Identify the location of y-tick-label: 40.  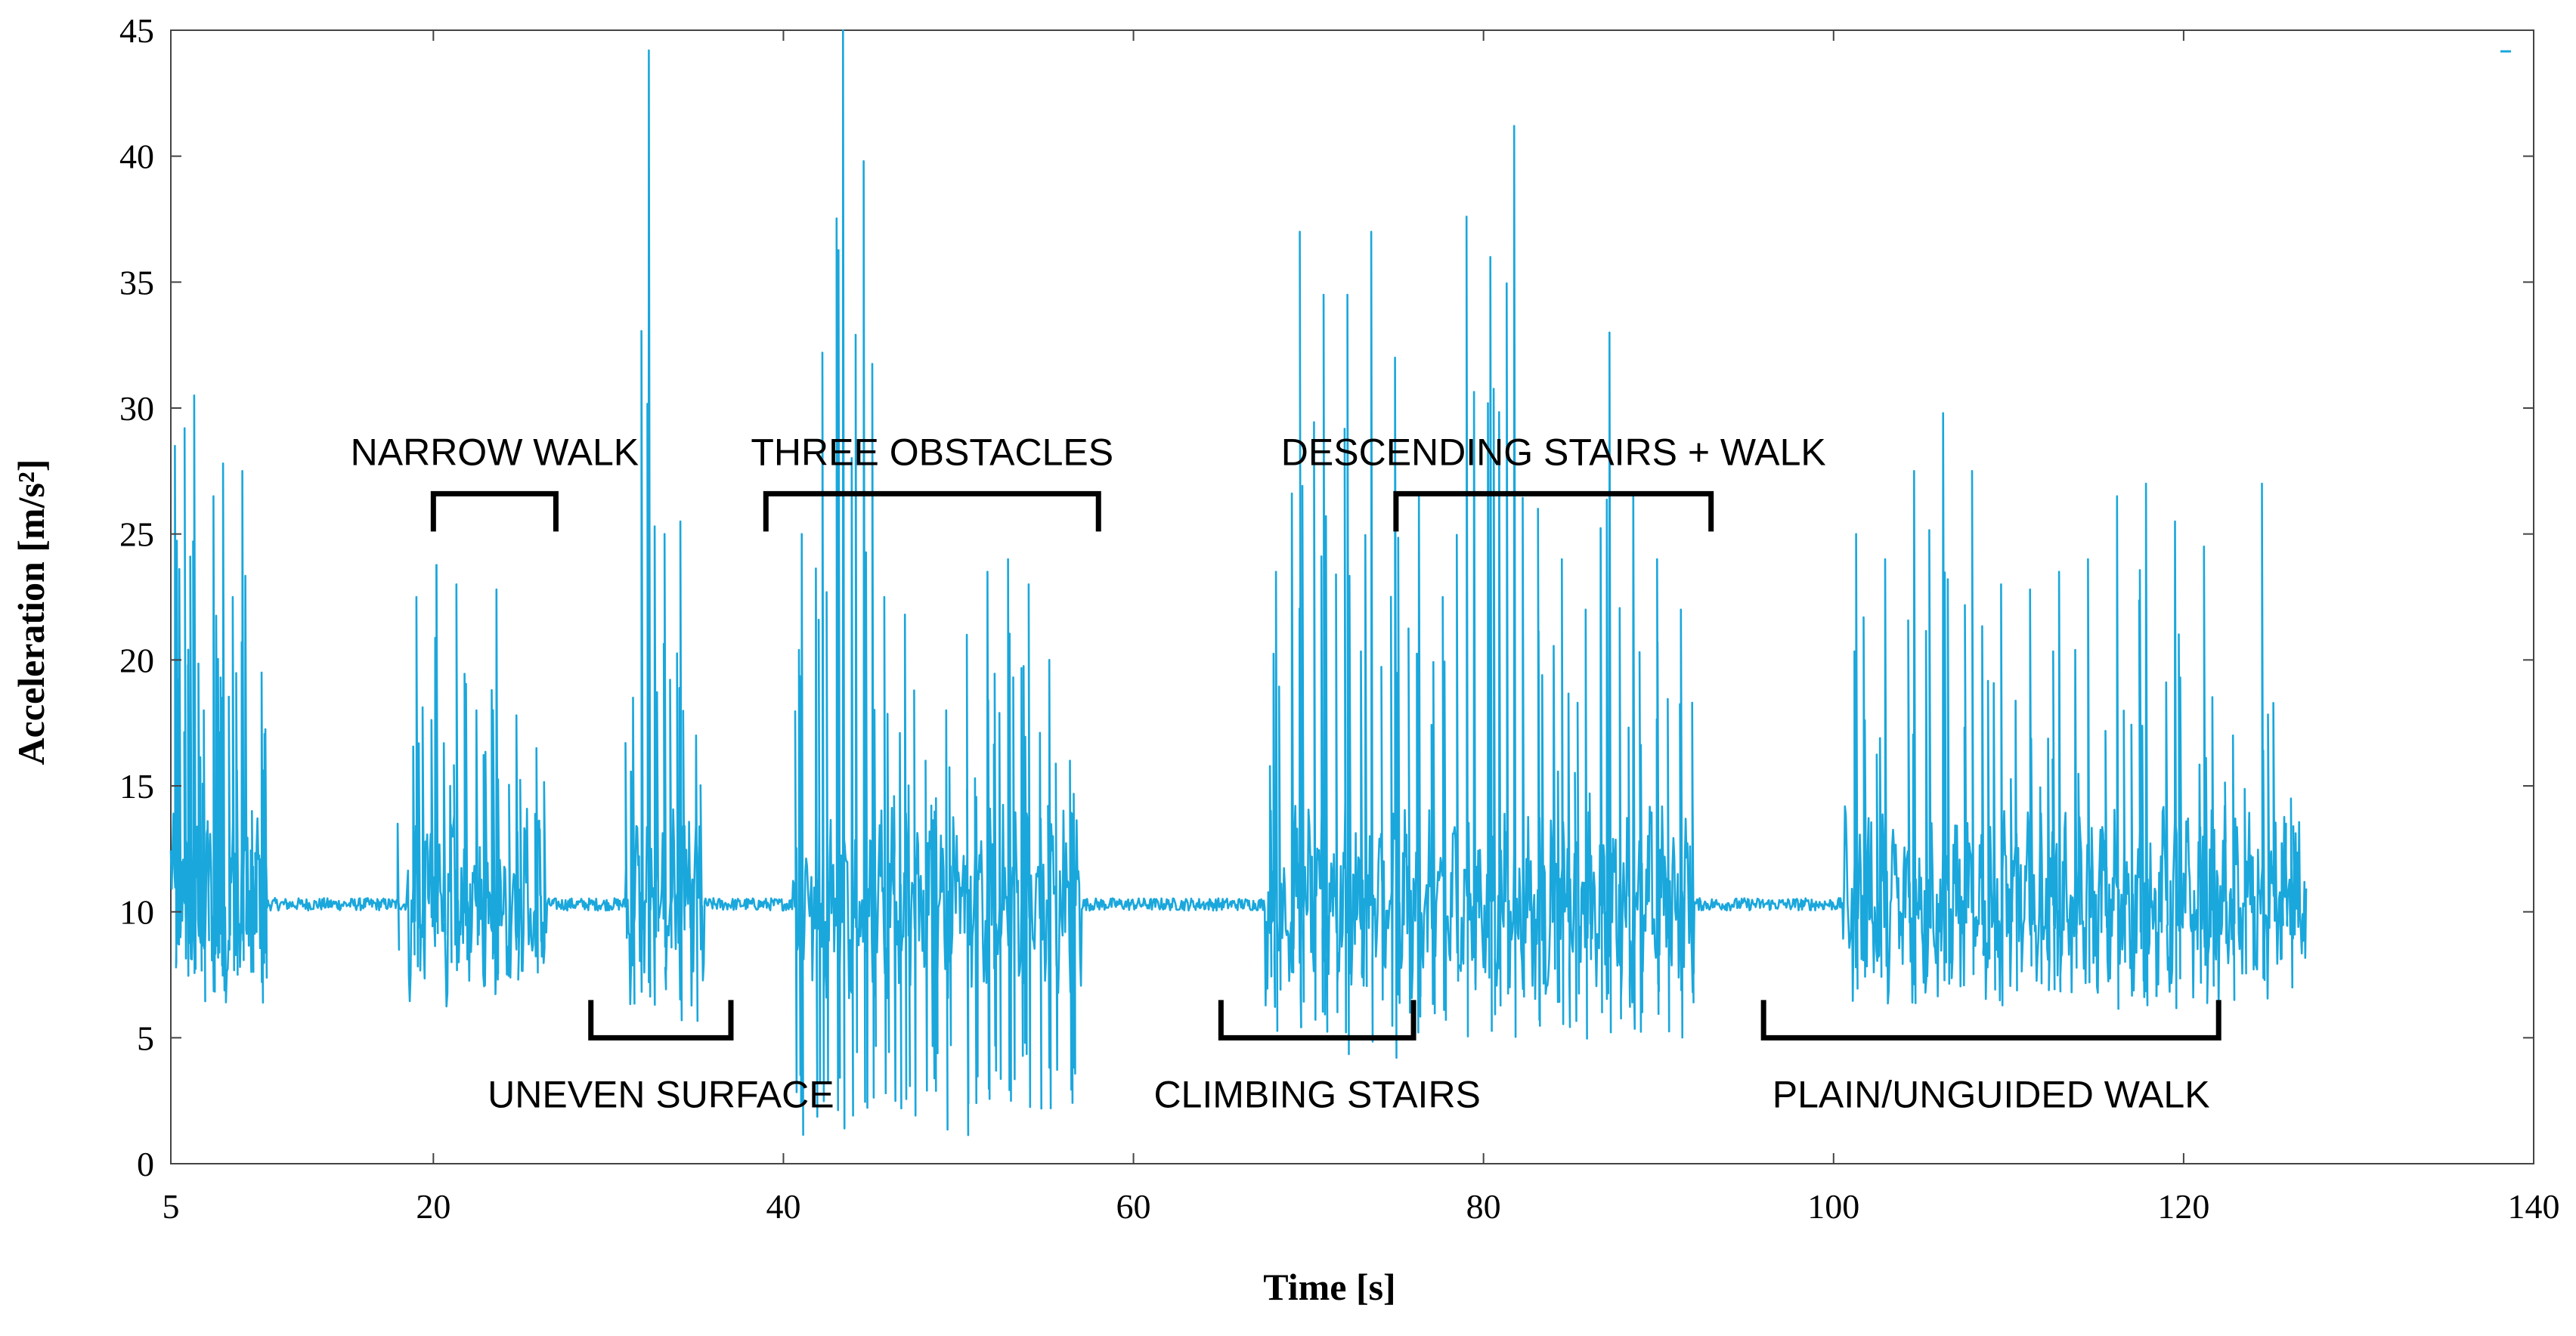
(136, 157).